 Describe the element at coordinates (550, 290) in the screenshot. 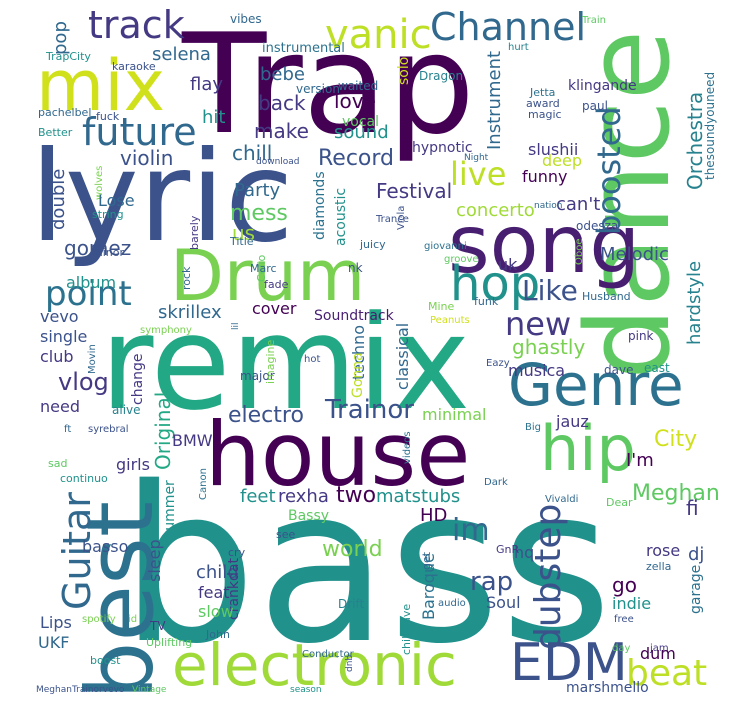

I see `cloud-word-like: Like` at that location.